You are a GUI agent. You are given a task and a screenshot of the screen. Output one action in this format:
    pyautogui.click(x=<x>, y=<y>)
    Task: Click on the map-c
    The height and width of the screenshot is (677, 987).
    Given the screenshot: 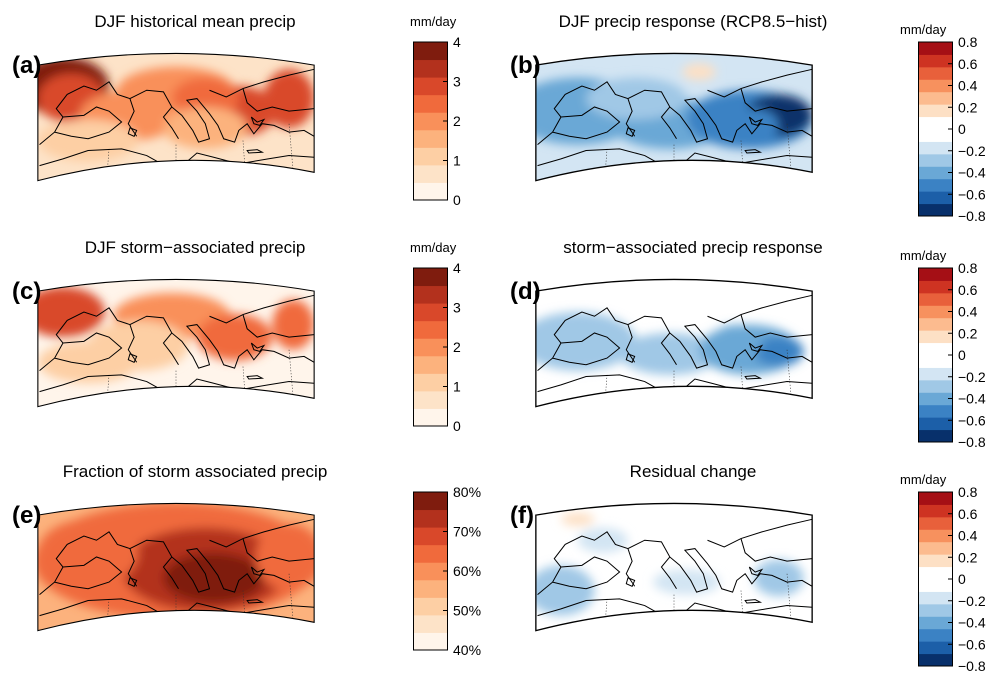 What is the action you would take?
    pyautogui.click(x=176, y=343)
    